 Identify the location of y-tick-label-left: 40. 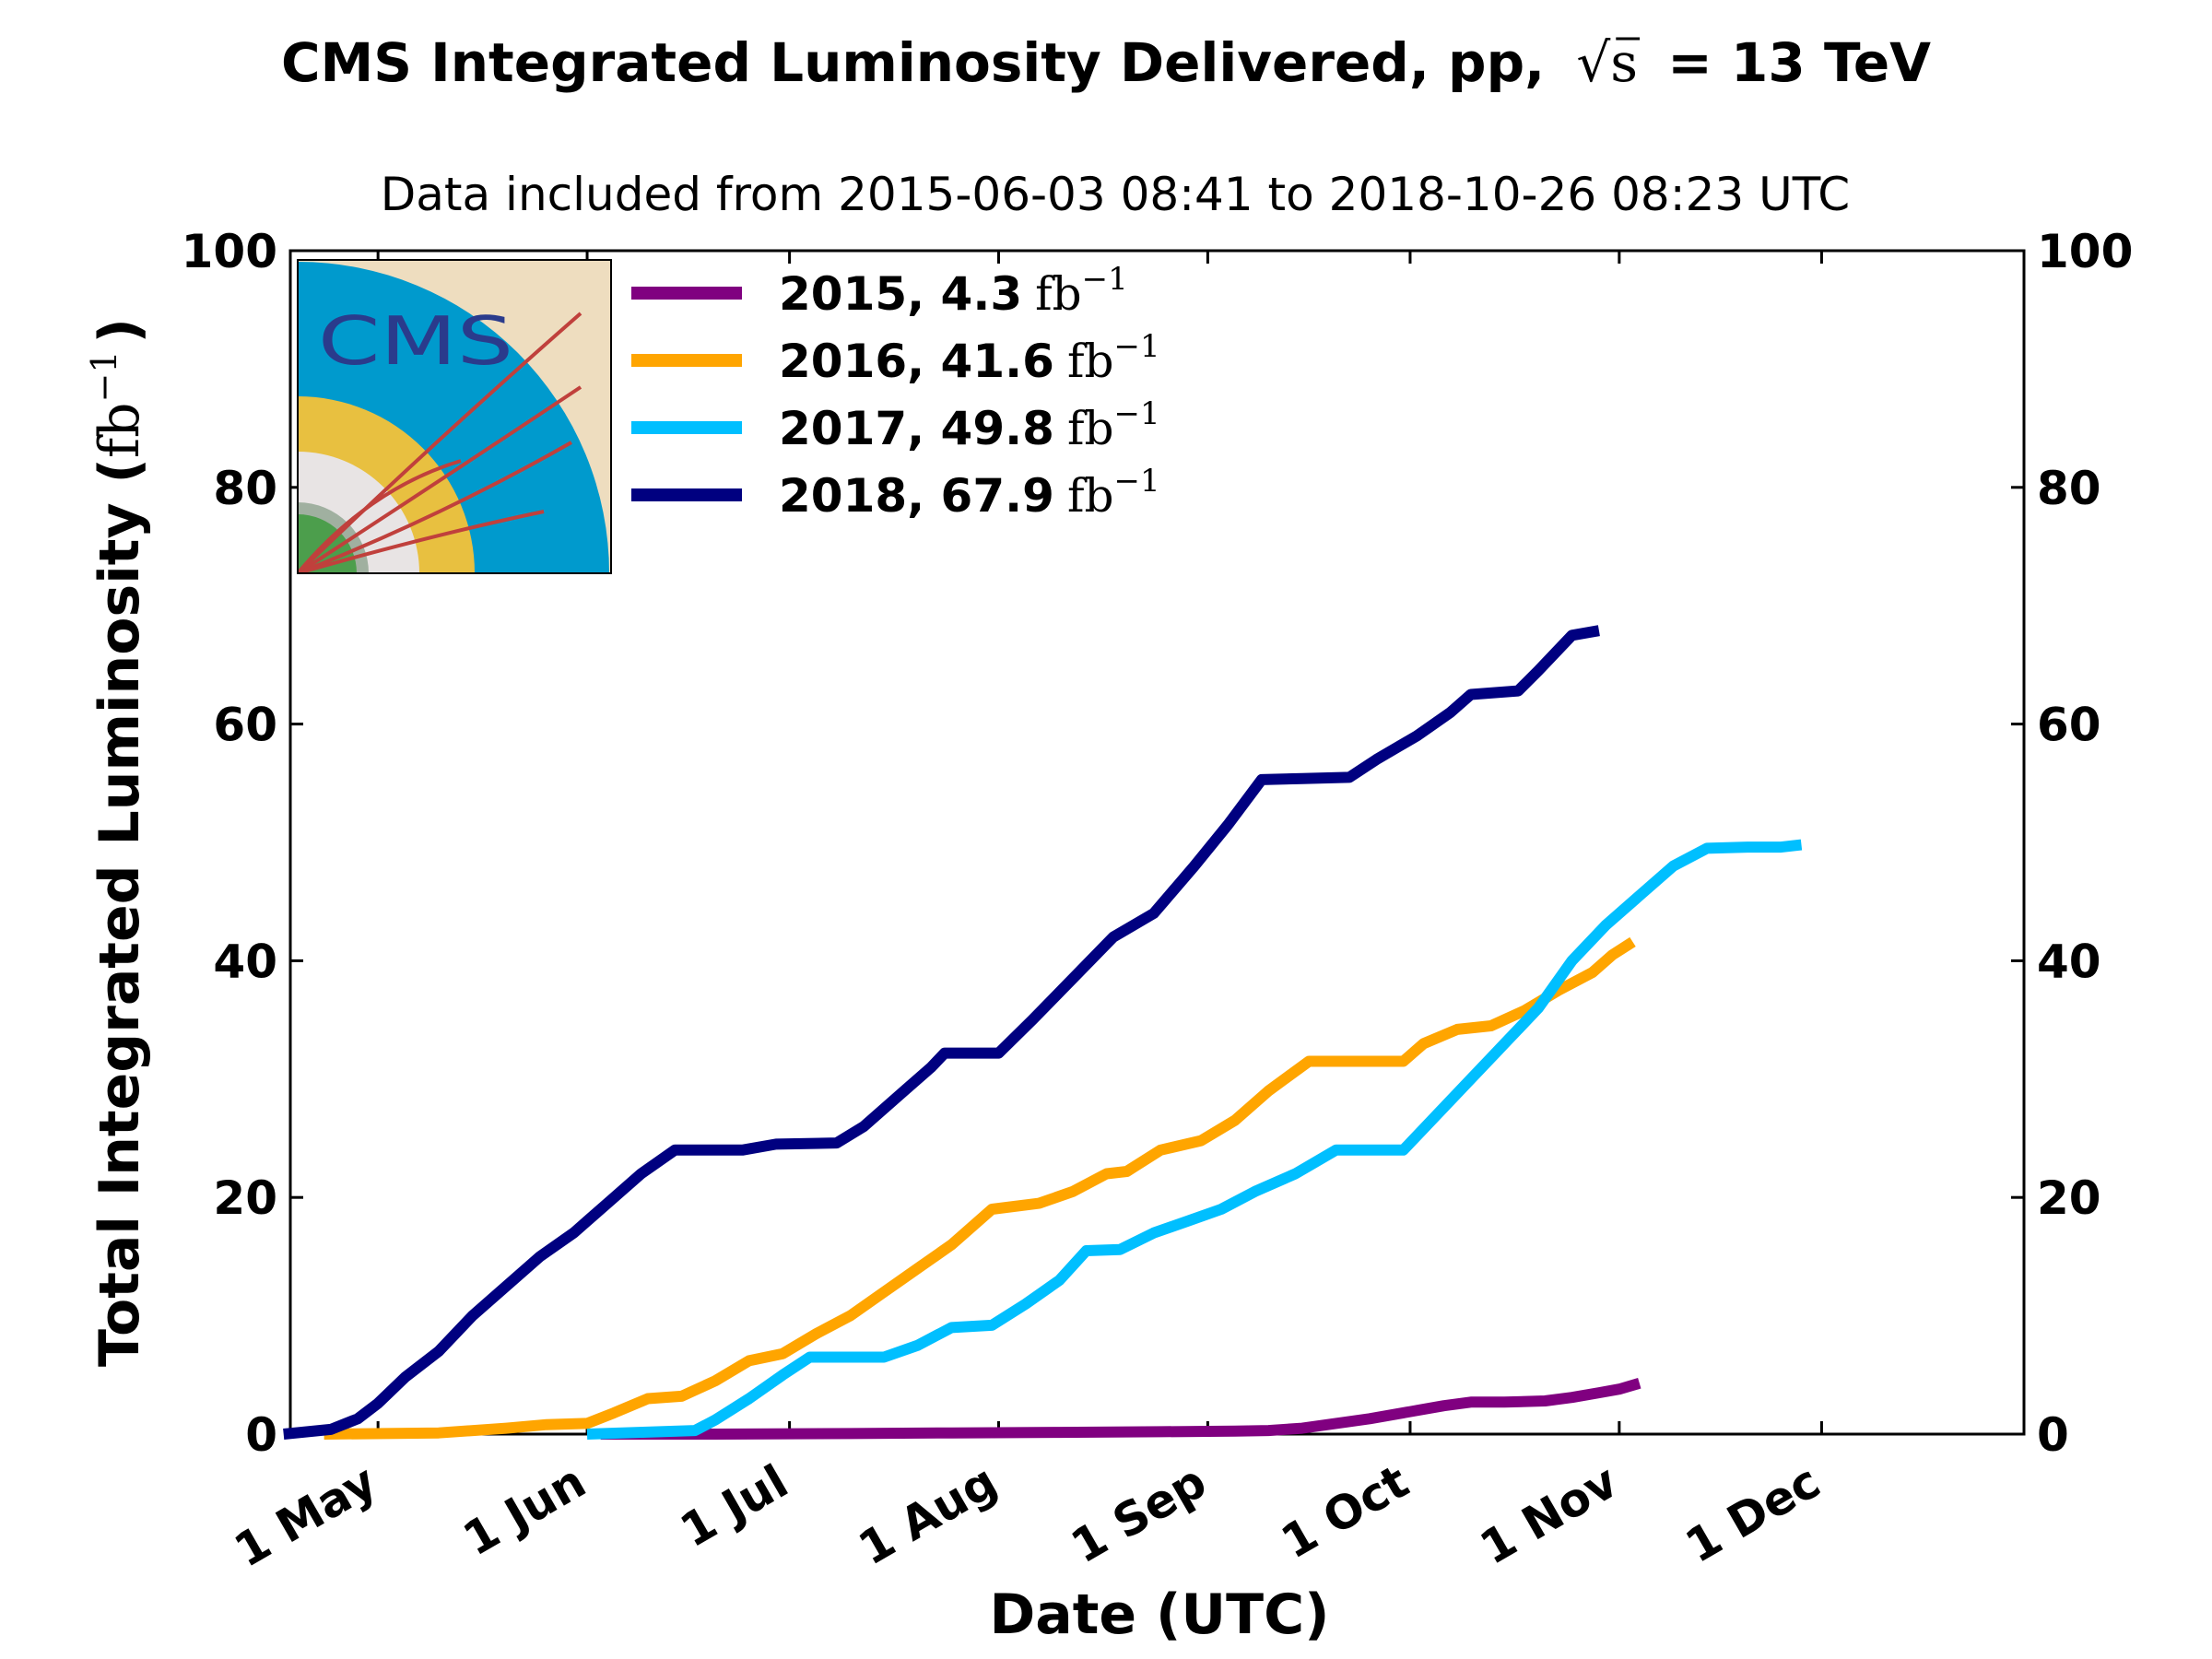
(245, 961).